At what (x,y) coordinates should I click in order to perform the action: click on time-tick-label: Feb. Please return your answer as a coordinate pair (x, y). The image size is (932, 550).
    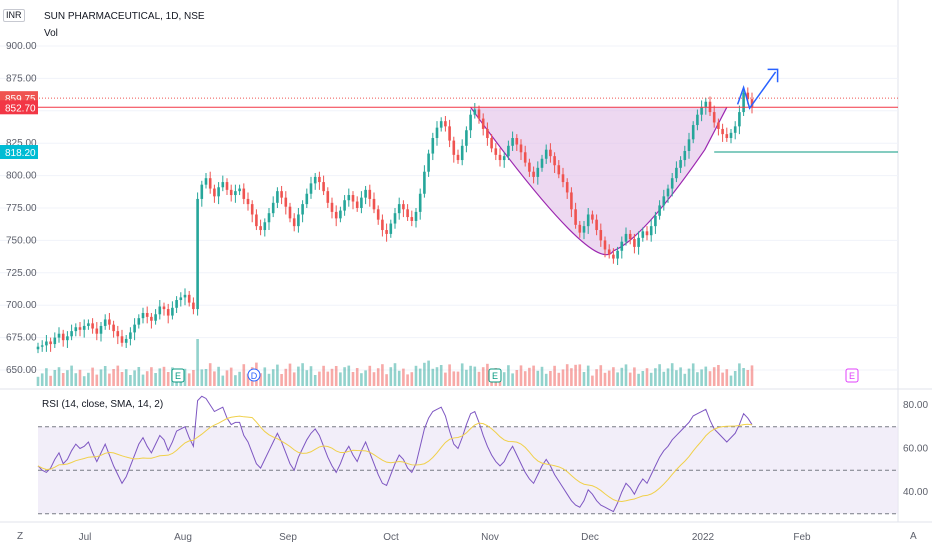
    Looking at the image, I should click on (802, 537).